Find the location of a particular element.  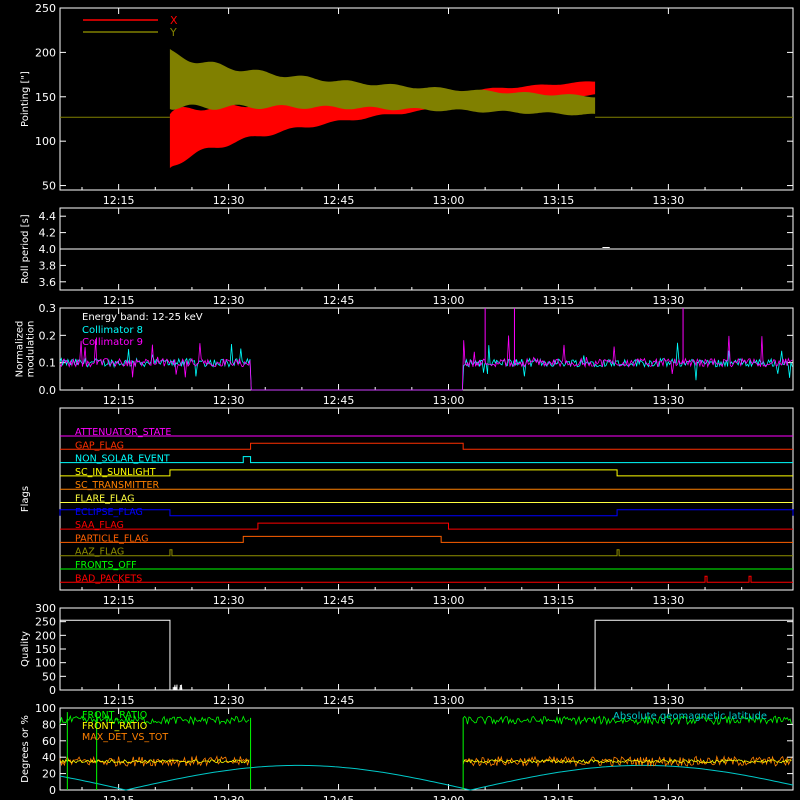

legend-label-y: Y is located at coordinates (173, 32).